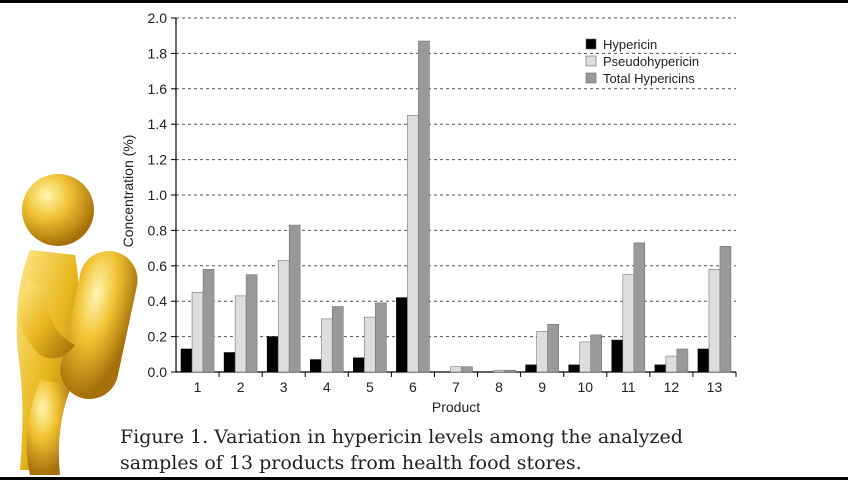  What do you see at coordinates (649, 78) in the screenshot?
I see `legend-label: Total Hypericins` at bounding box center [649, 78].